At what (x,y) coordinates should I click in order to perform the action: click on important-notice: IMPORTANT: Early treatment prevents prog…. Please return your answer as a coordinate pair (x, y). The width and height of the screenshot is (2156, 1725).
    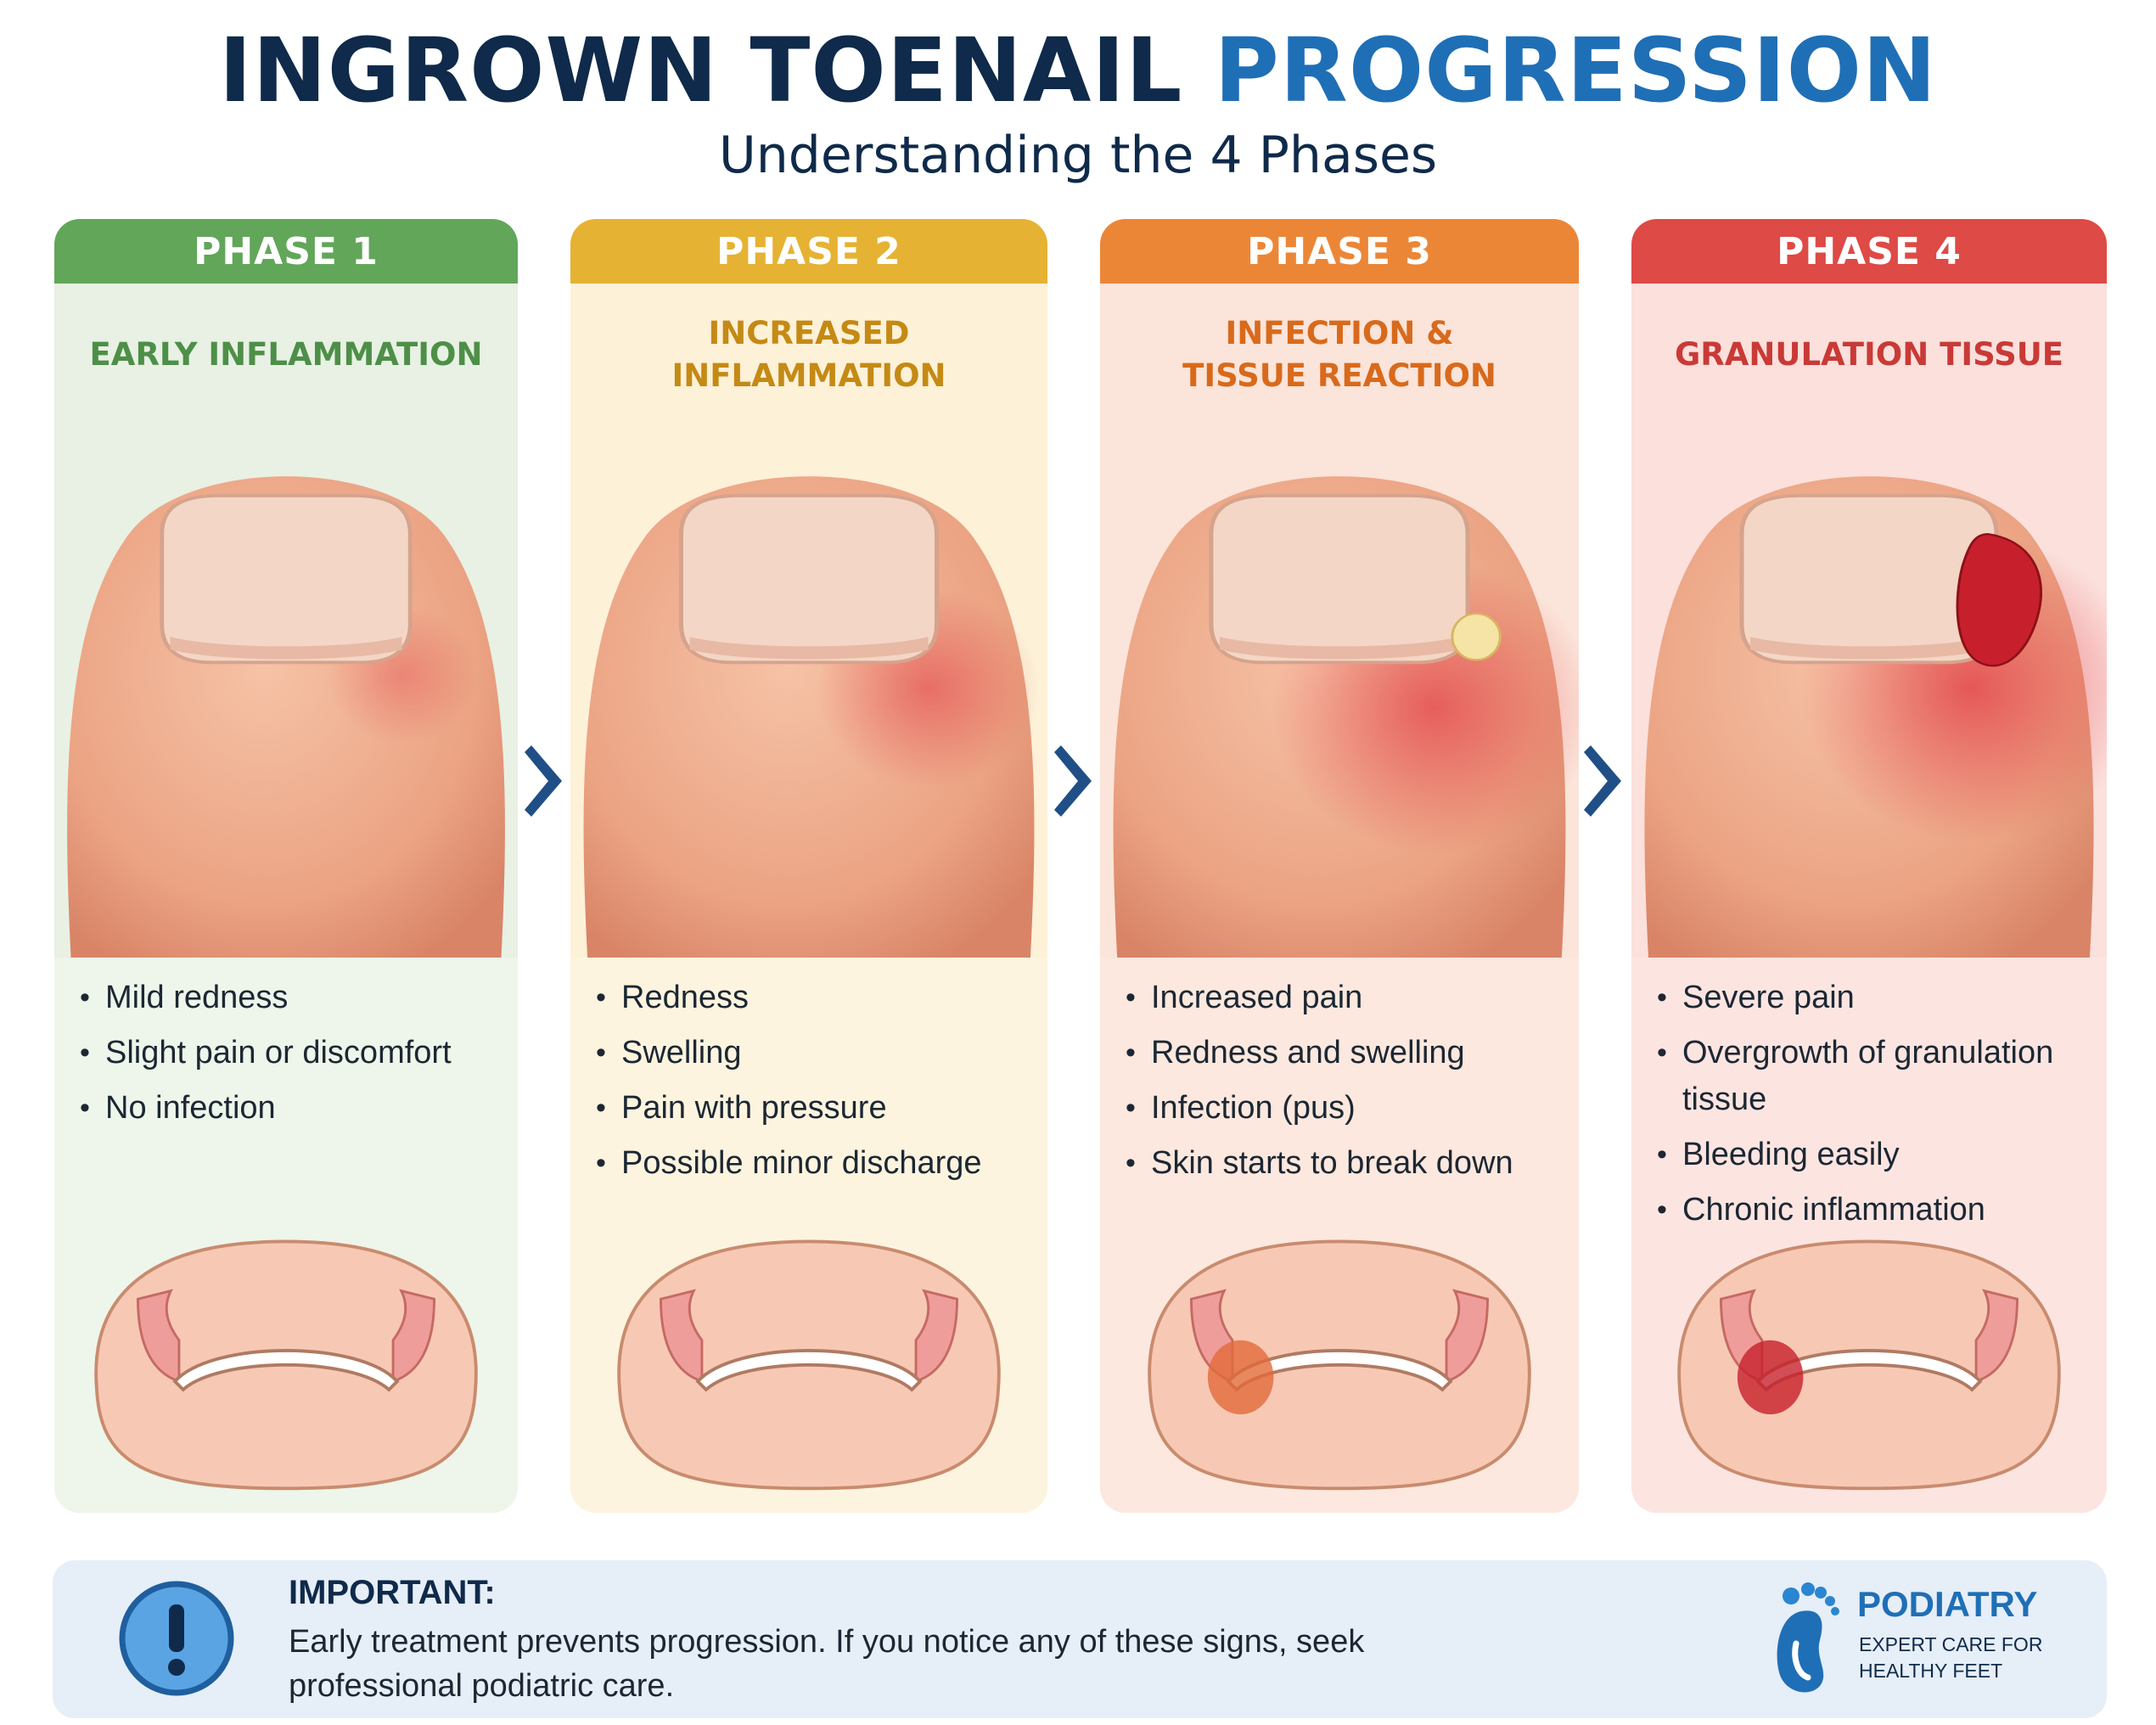
    Looking at the image, I should click on (1080, 1639).